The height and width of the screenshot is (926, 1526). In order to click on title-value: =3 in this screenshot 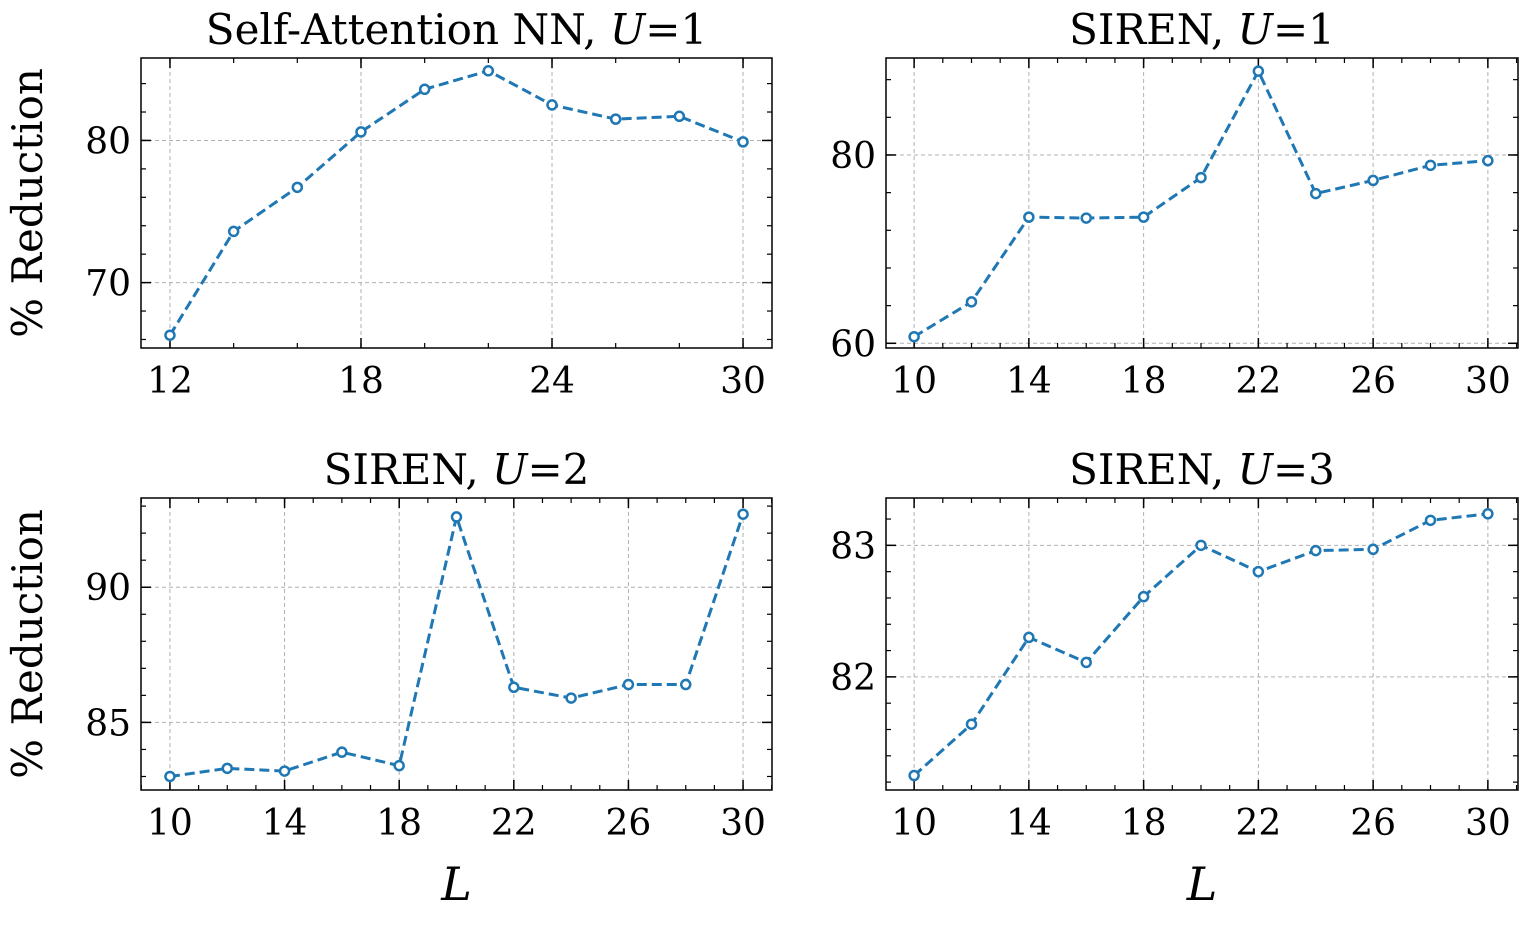, I will do `click(1304, 469)`.